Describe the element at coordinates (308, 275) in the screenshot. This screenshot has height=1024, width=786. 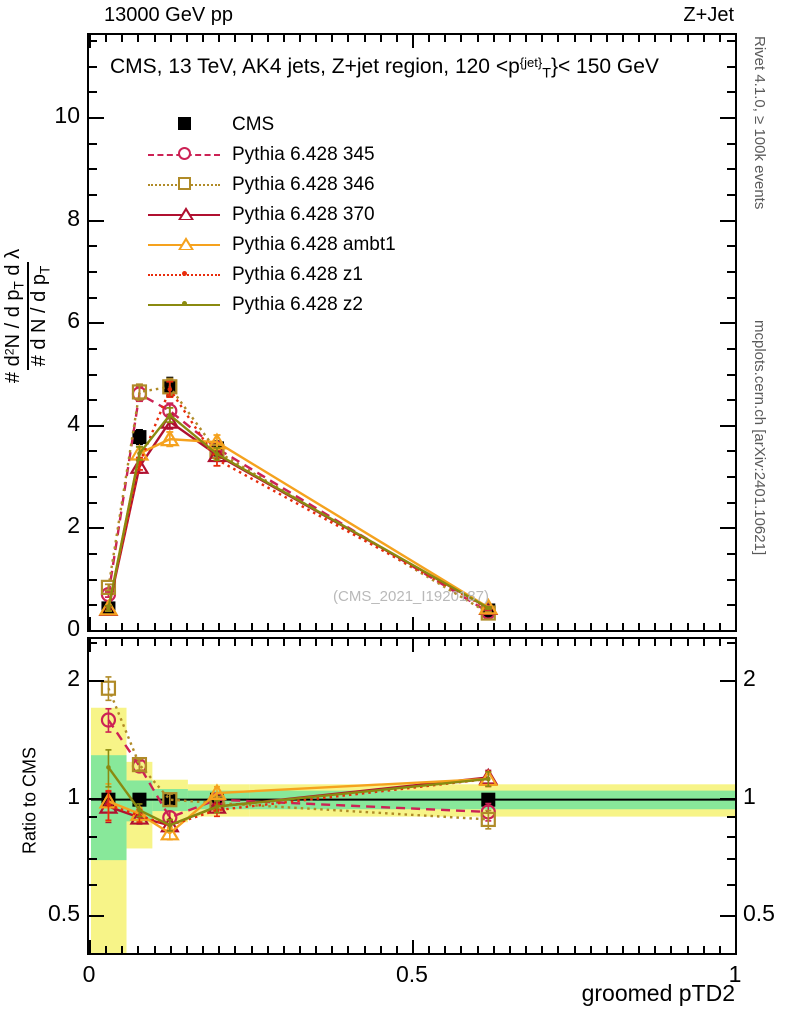
I see `legend-item: Pythia 6.428 z1` at that location.